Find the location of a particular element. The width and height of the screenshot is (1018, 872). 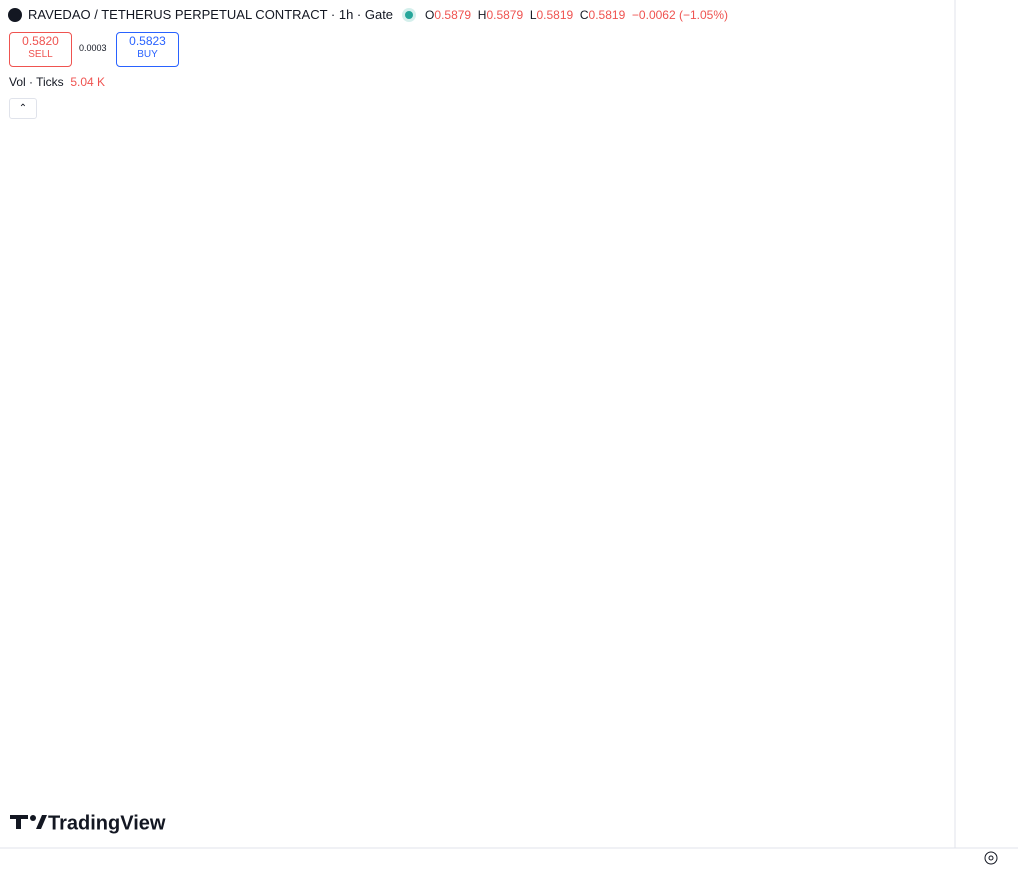

volume-legend-name: Vol · Ticks is located at coordinates (36, 82).